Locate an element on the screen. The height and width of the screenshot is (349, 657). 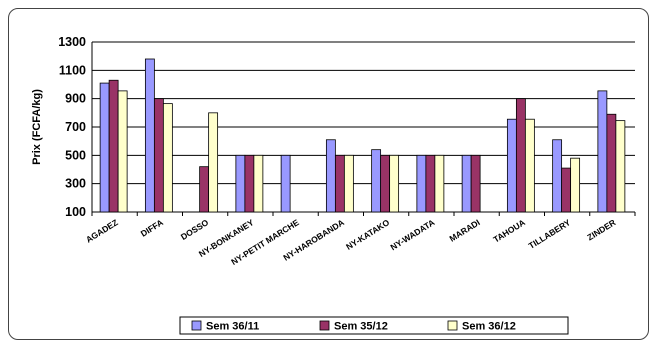
x-tick-label: DIFFA is located at coordinates (152, 227).